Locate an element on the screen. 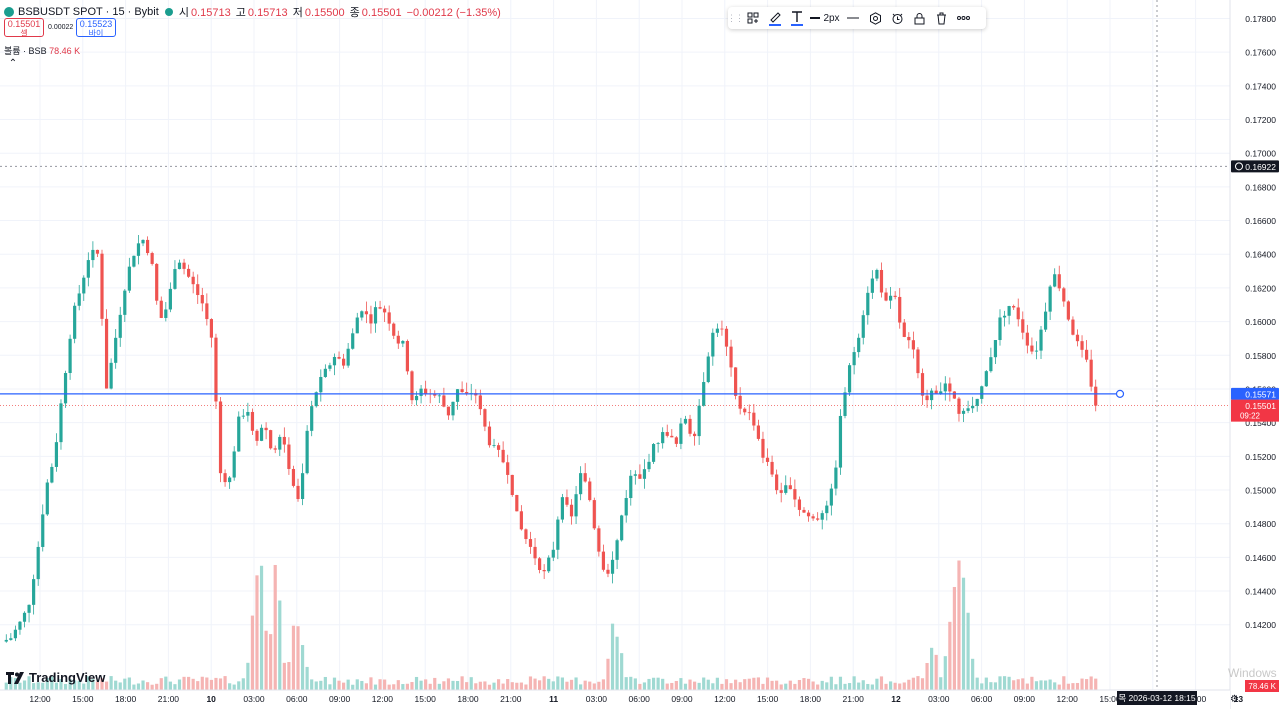 This screenshot has height=709, width=1280. volume-legend: 볼륨 · BSB 78.46 K is located at coordinates (42, 50).